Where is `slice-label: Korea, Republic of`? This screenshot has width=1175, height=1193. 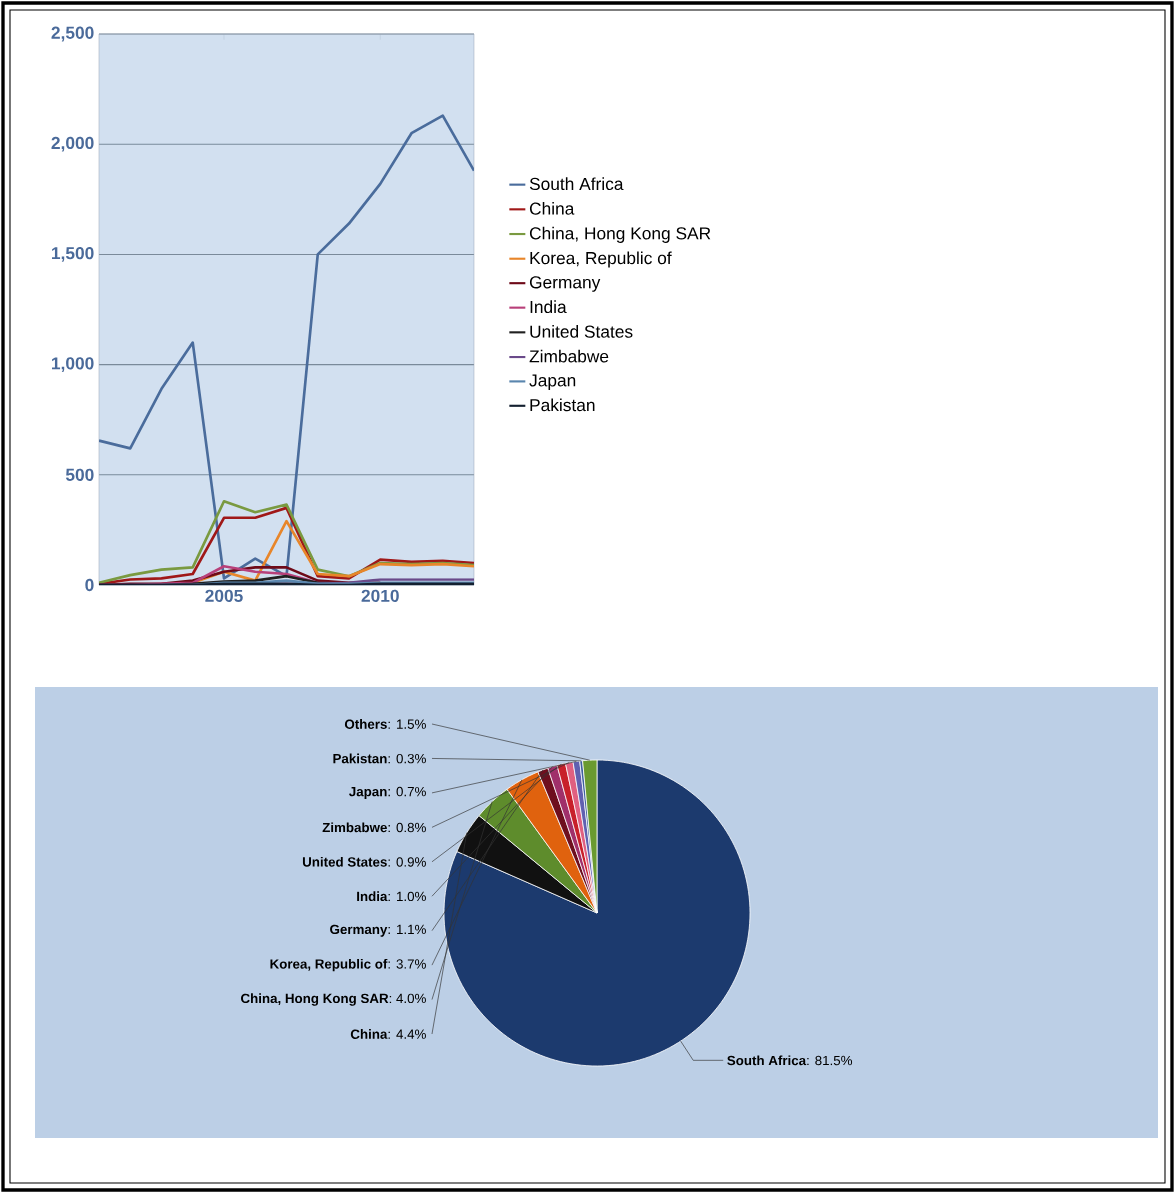 slice-label: Korea, Republic of is located at coordinates (329, 965).